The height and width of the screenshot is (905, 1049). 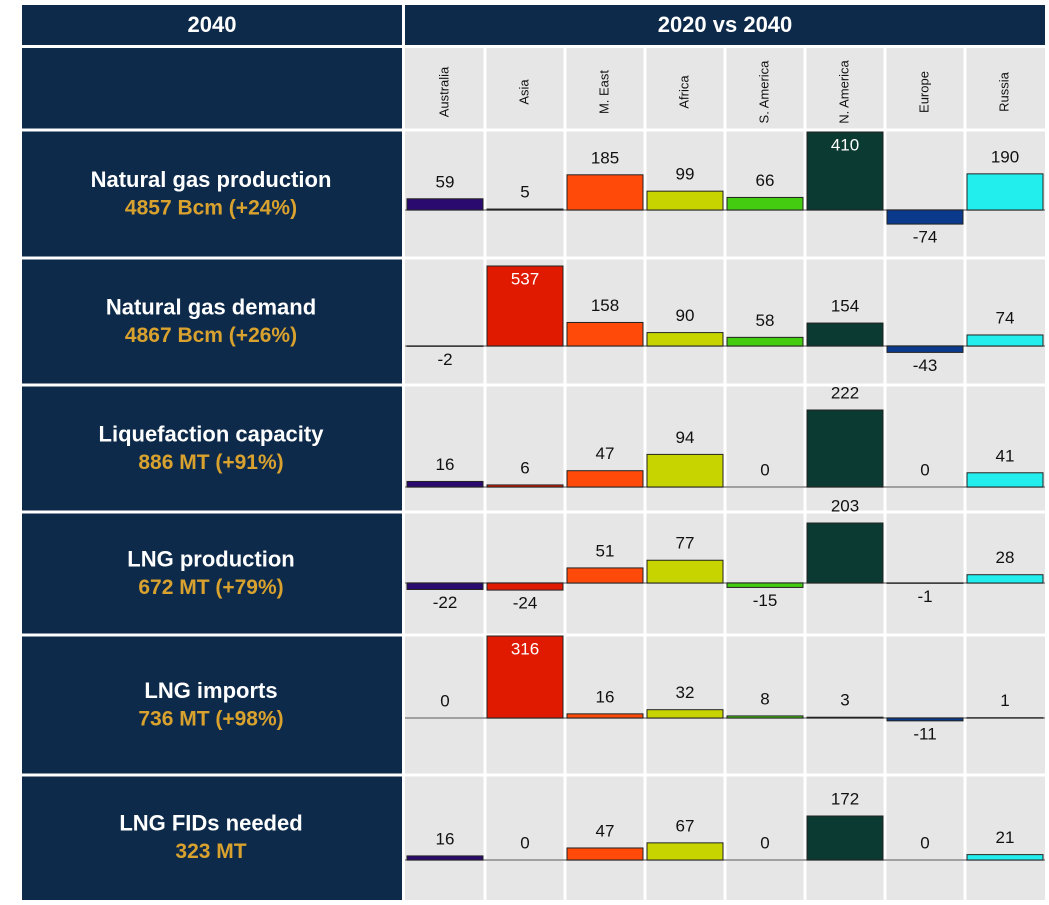 What do you see at coordinates (523, 92) in the screenshot?
I see `region-label: Asia` at bounding box center [523, 92].